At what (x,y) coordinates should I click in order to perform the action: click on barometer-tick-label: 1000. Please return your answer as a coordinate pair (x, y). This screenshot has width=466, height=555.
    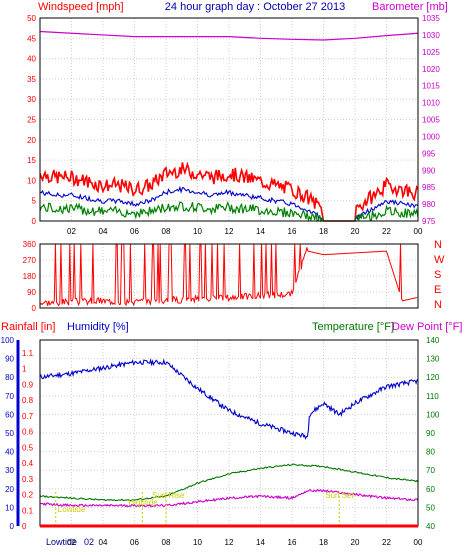
    Looking at the image, I should click on (431, 136).